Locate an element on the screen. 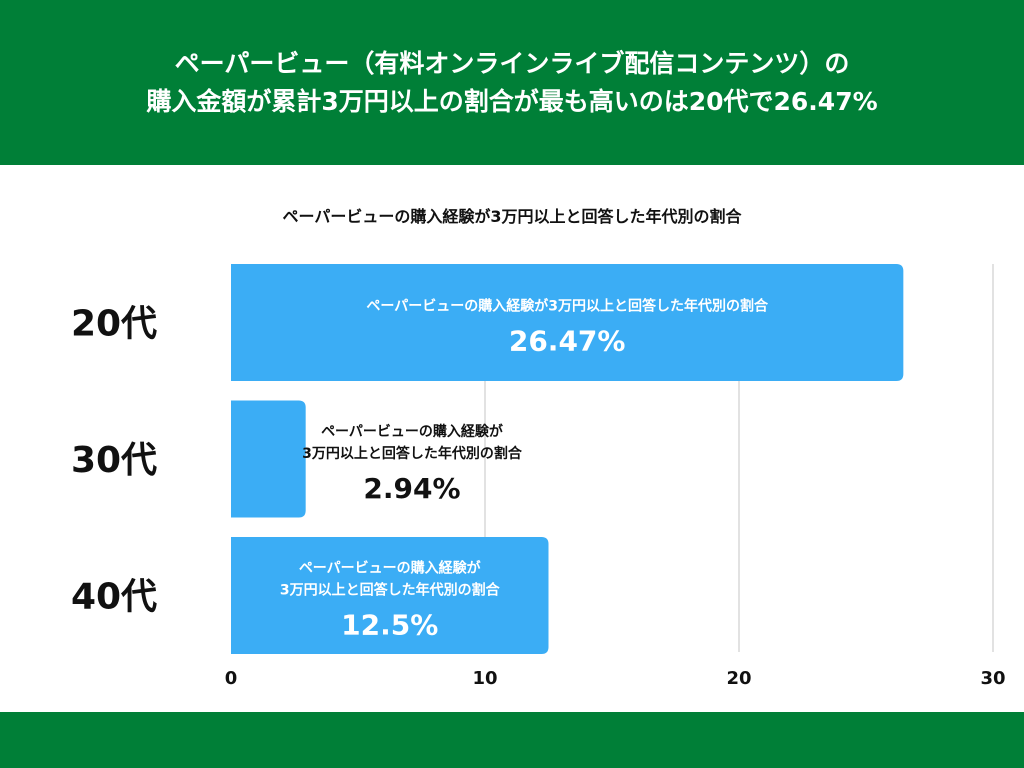 Image resolution: width=1024 pixels, height=768 pixels. footer-band is located at coordinates (512, 740).